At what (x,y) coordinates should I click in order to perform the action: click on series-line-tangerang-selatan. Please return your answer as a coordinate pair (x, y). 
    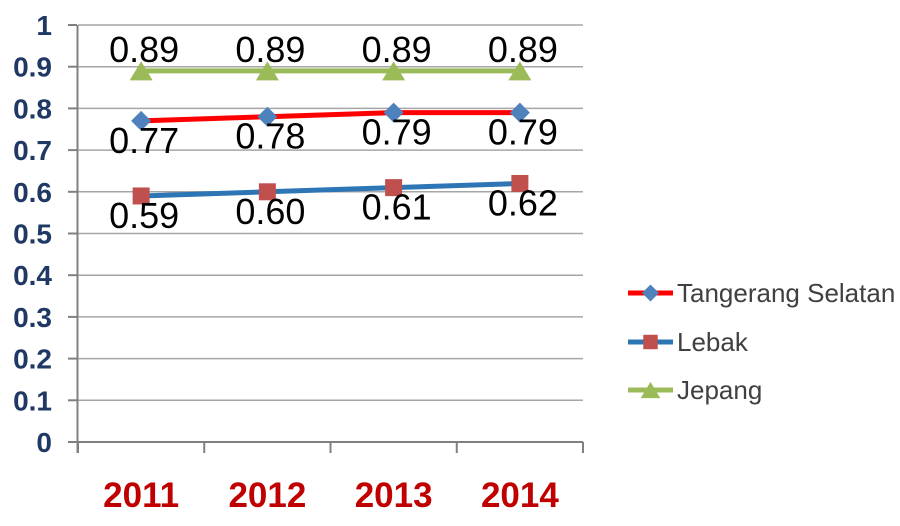
    Looking at the image, I should click on (330, 117).